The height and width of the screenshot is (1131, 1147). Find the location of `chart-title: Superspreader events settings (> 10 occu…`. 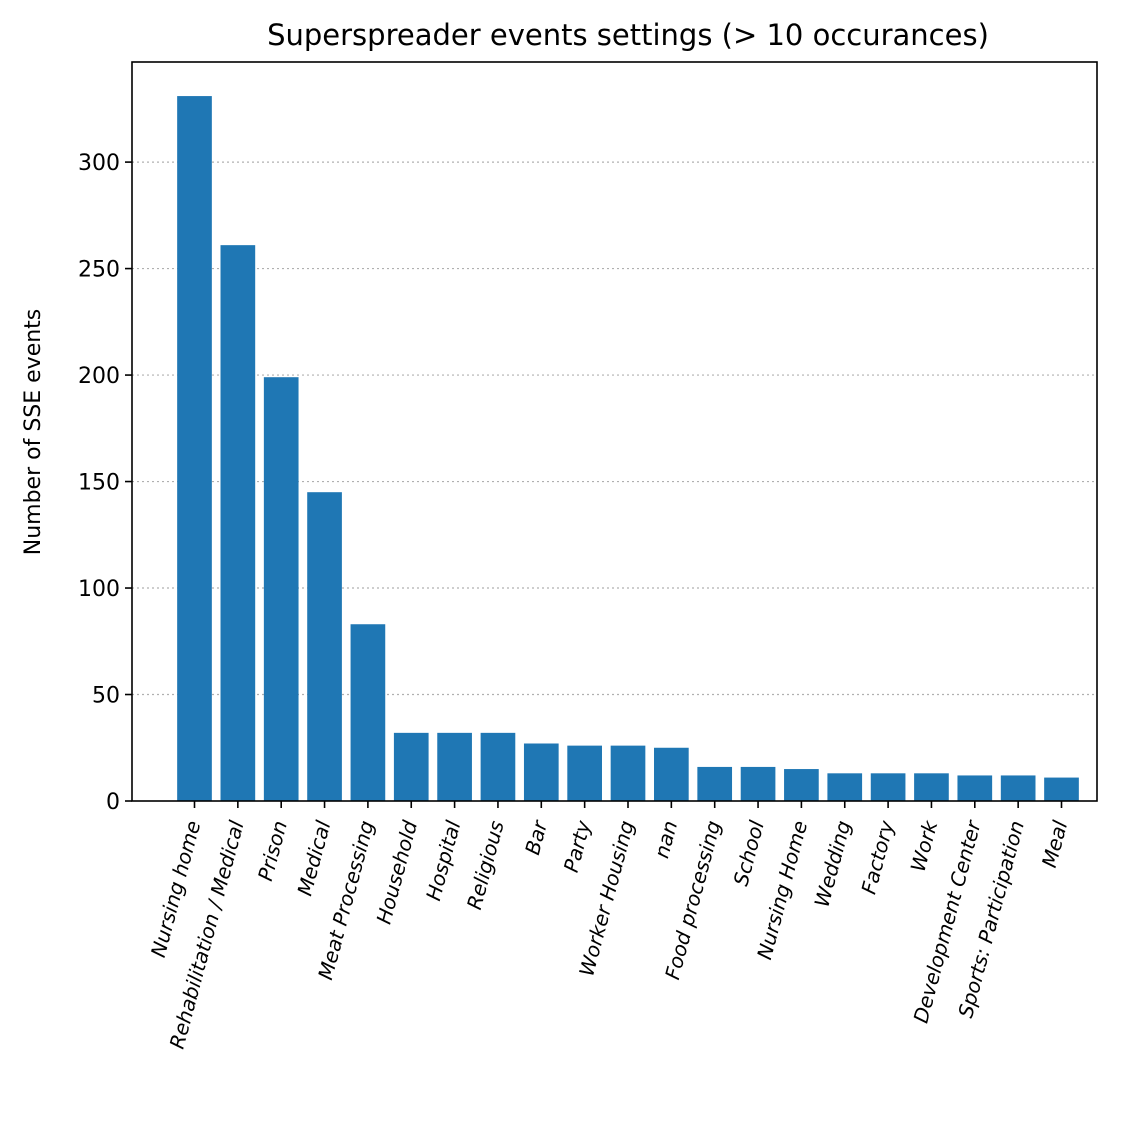

chart-title: Superspreader events settings (> 10 occu… is located at coordinates (628, 35).